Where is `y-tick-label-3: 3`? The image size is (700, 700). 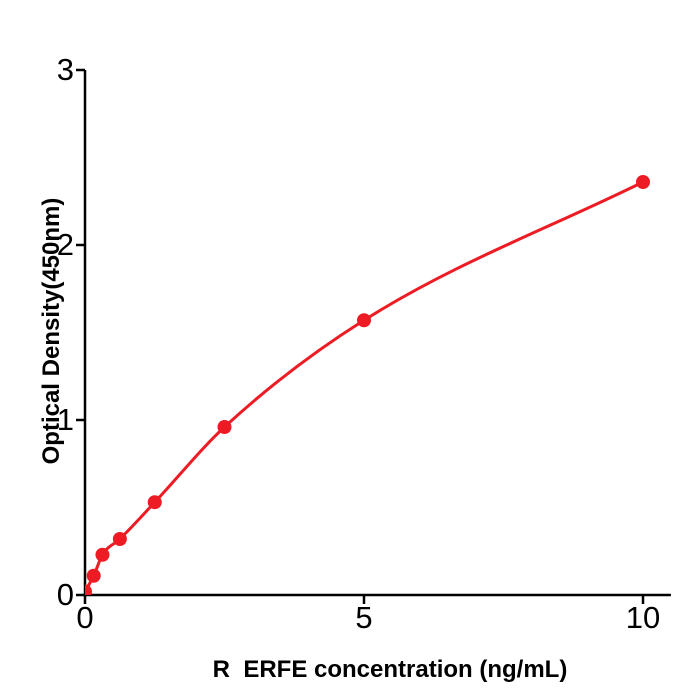 y-tick-label-3: 3 is located at coordinates (65, 69).